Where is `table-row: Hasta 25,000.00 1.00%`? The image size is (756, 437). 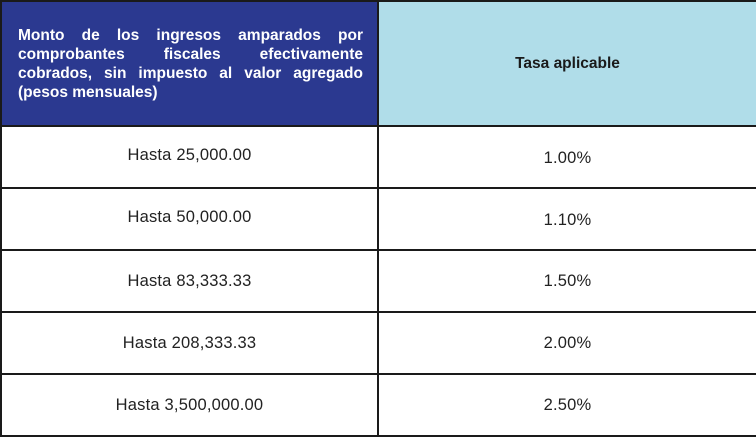
table-row: Hasta 25,000.00 1.00% is located at coordinates (378, 157).